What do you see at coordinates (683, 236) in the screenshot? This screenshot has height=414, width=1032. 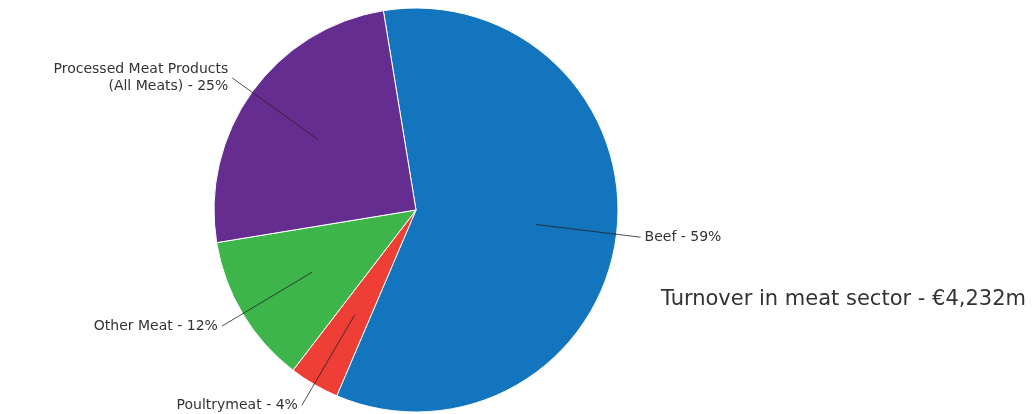 I see `slice-label: Beef - 59%` at bounding box center [683, 236].